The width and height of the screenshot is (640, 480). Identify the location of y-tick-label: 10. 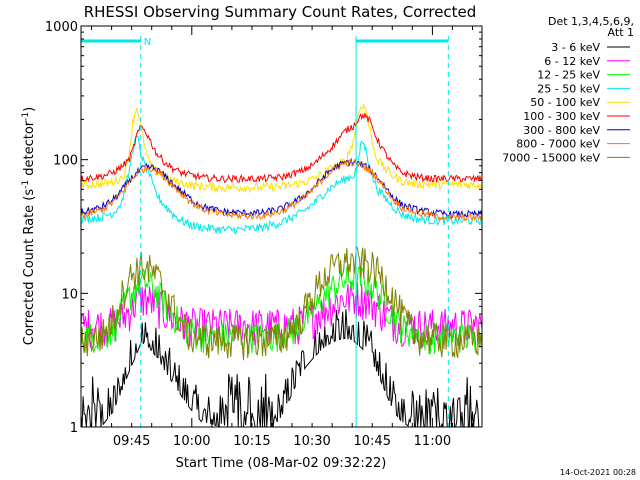
(69, 294).